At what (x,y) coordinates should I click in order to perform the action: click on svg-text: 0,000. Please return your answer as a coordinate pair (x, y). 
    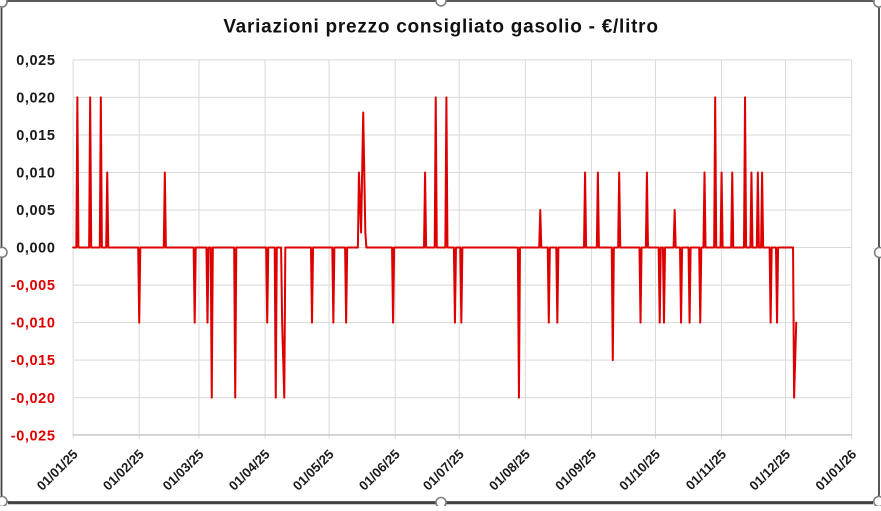
    Looking at the image, I should click on (35, 249).